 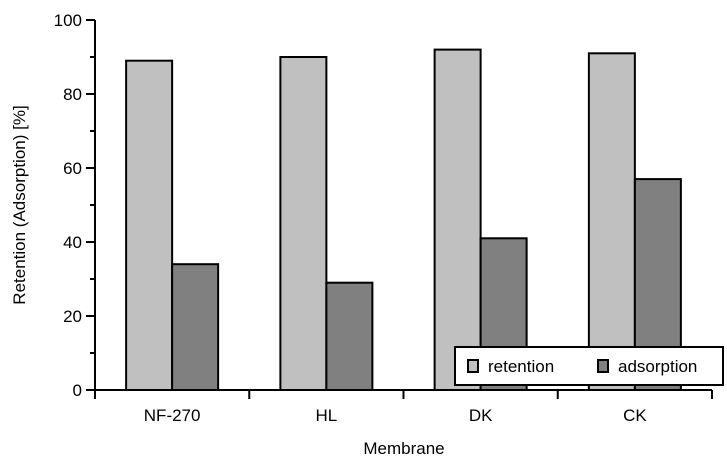 I want to click on y-tick-label: 80, so click(x=72, y=94).